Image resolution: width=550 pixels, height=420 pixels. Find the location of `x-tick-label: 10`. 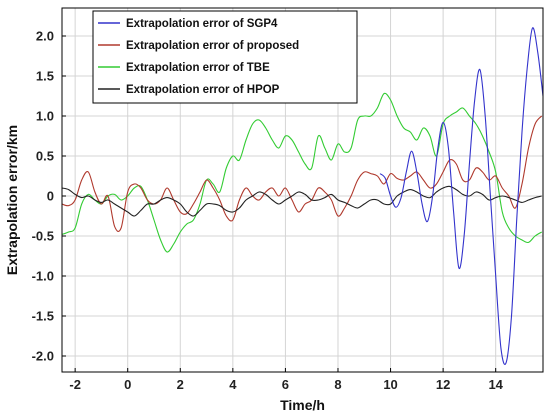

x-tick-label: 10 is located at coordinates (390, 384).